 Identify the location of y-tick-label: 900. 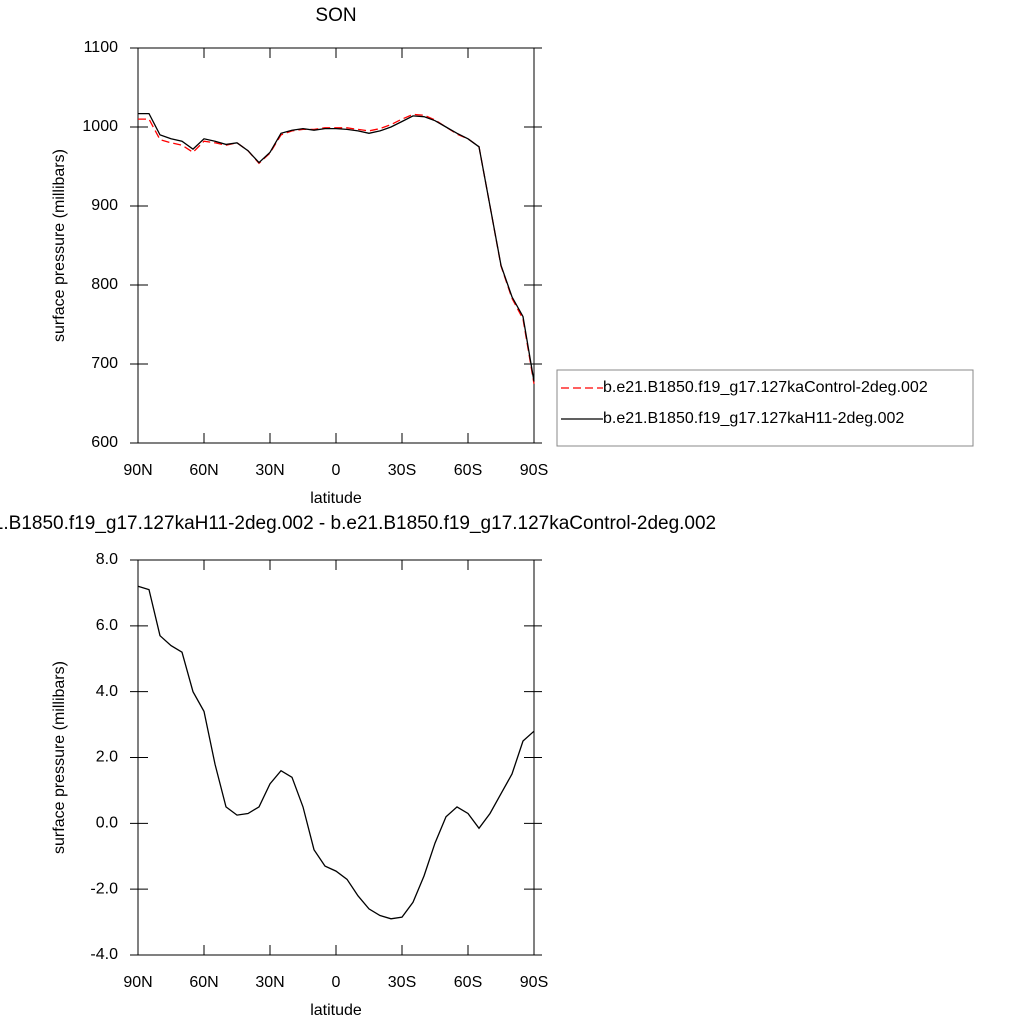
(104, 205).